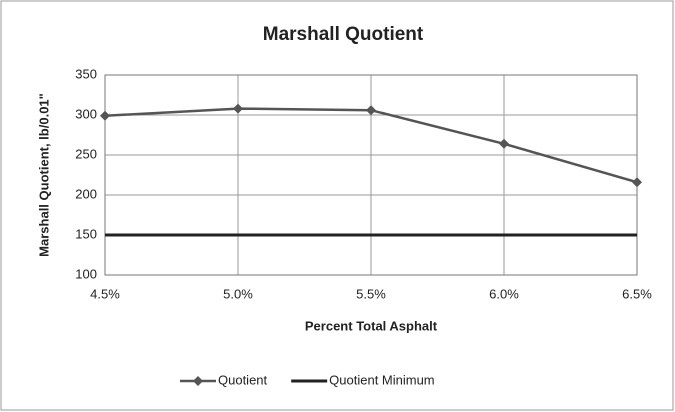 The image size is (675, 412). What do you see at coordinates (198, 381) in the screenshot?
I see `legend-marker` at bounding box center [198, 381].